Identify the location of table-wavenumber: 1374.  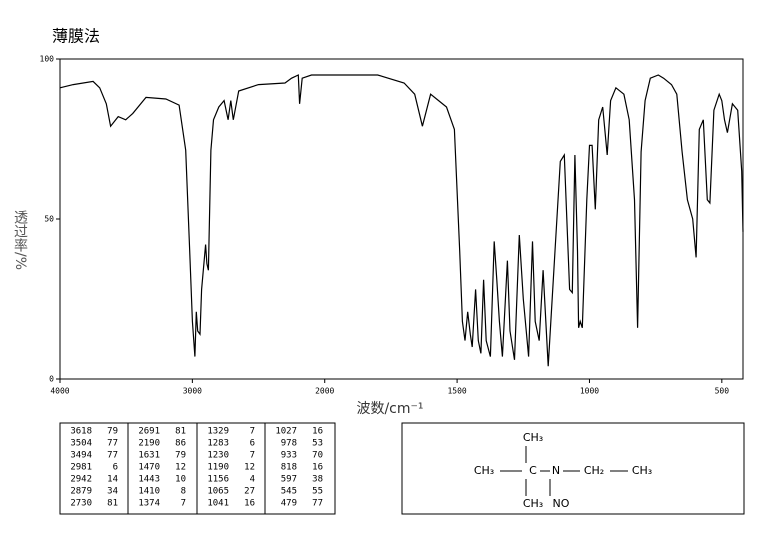
(149, 504).